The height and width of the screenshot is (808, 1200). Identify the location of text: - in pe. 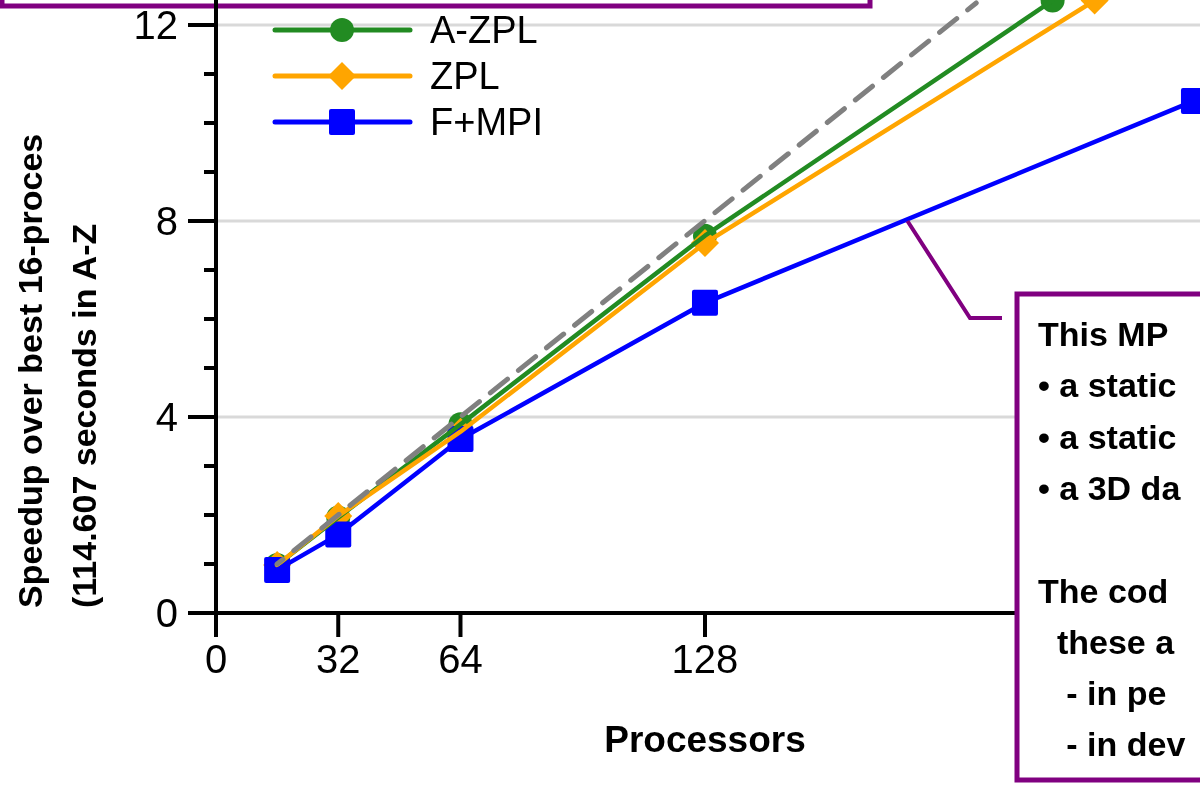
(1102, 693).